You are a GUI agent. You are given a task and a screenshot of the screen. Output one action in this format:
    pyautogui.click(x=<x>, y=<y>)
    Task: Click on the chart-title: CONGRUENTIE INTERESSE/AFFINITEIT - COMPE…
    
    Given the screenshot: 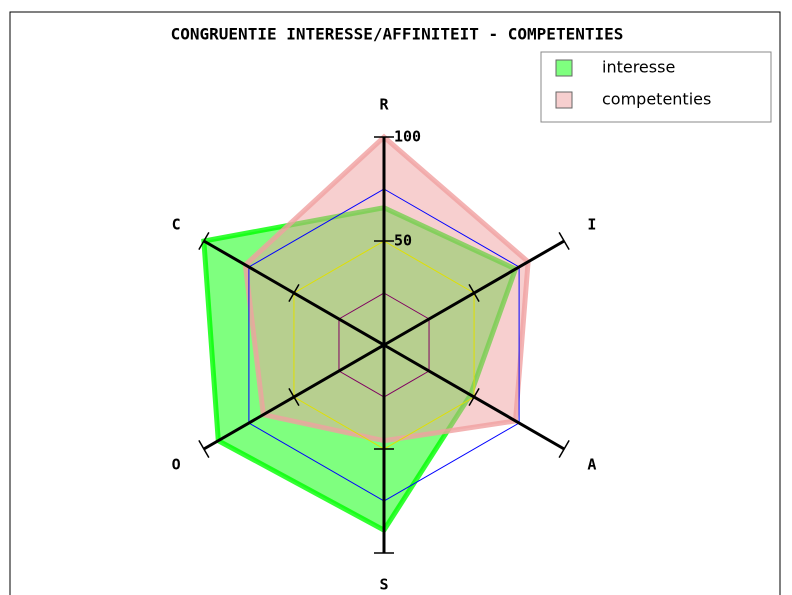 What is the action you would take?
    pyautogui.click(x=397, y=34)
    